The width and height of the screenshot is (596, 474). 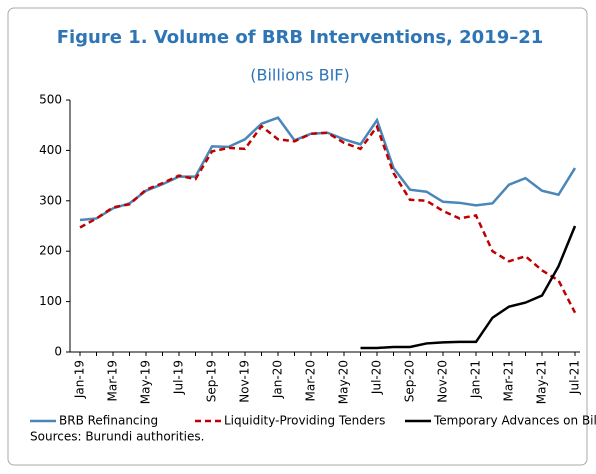 I want to click on x-tick-label: Jul-20, so click(x=377, y=377).